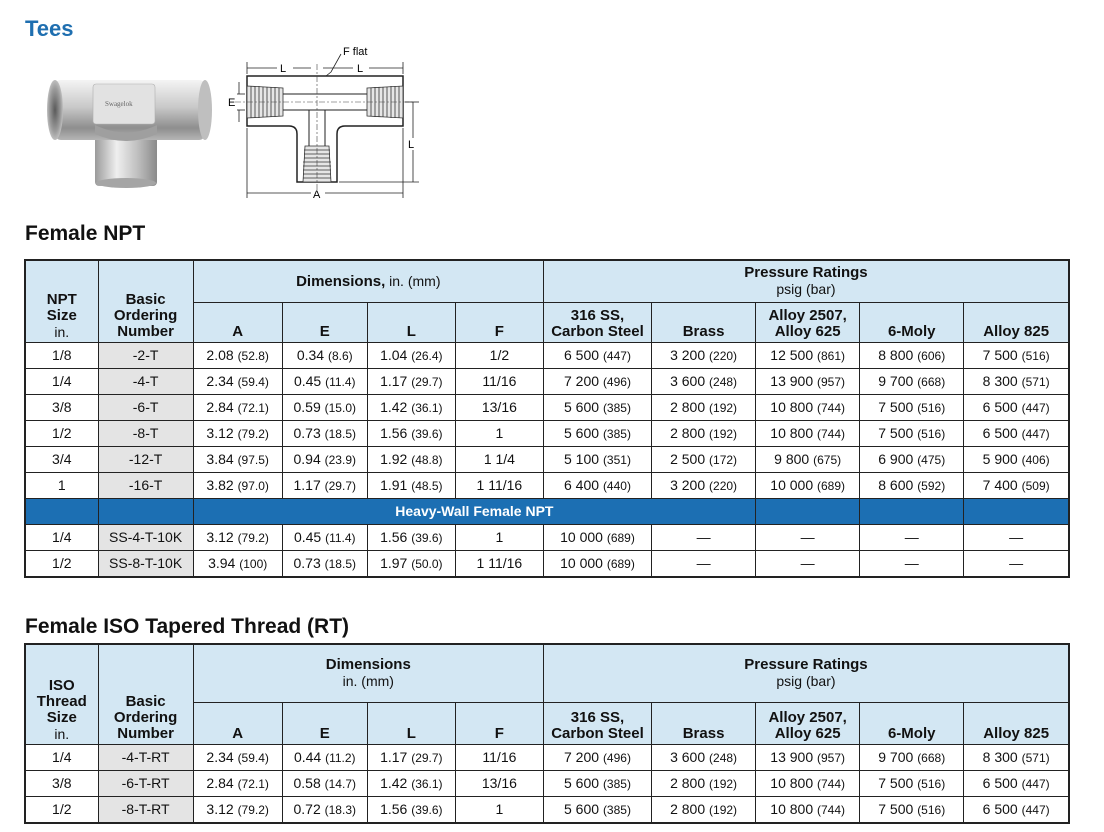 The width and height of the screenshot is (1104, 832). I want to click on pressure-unit: psig (bar), so click(806, 289).